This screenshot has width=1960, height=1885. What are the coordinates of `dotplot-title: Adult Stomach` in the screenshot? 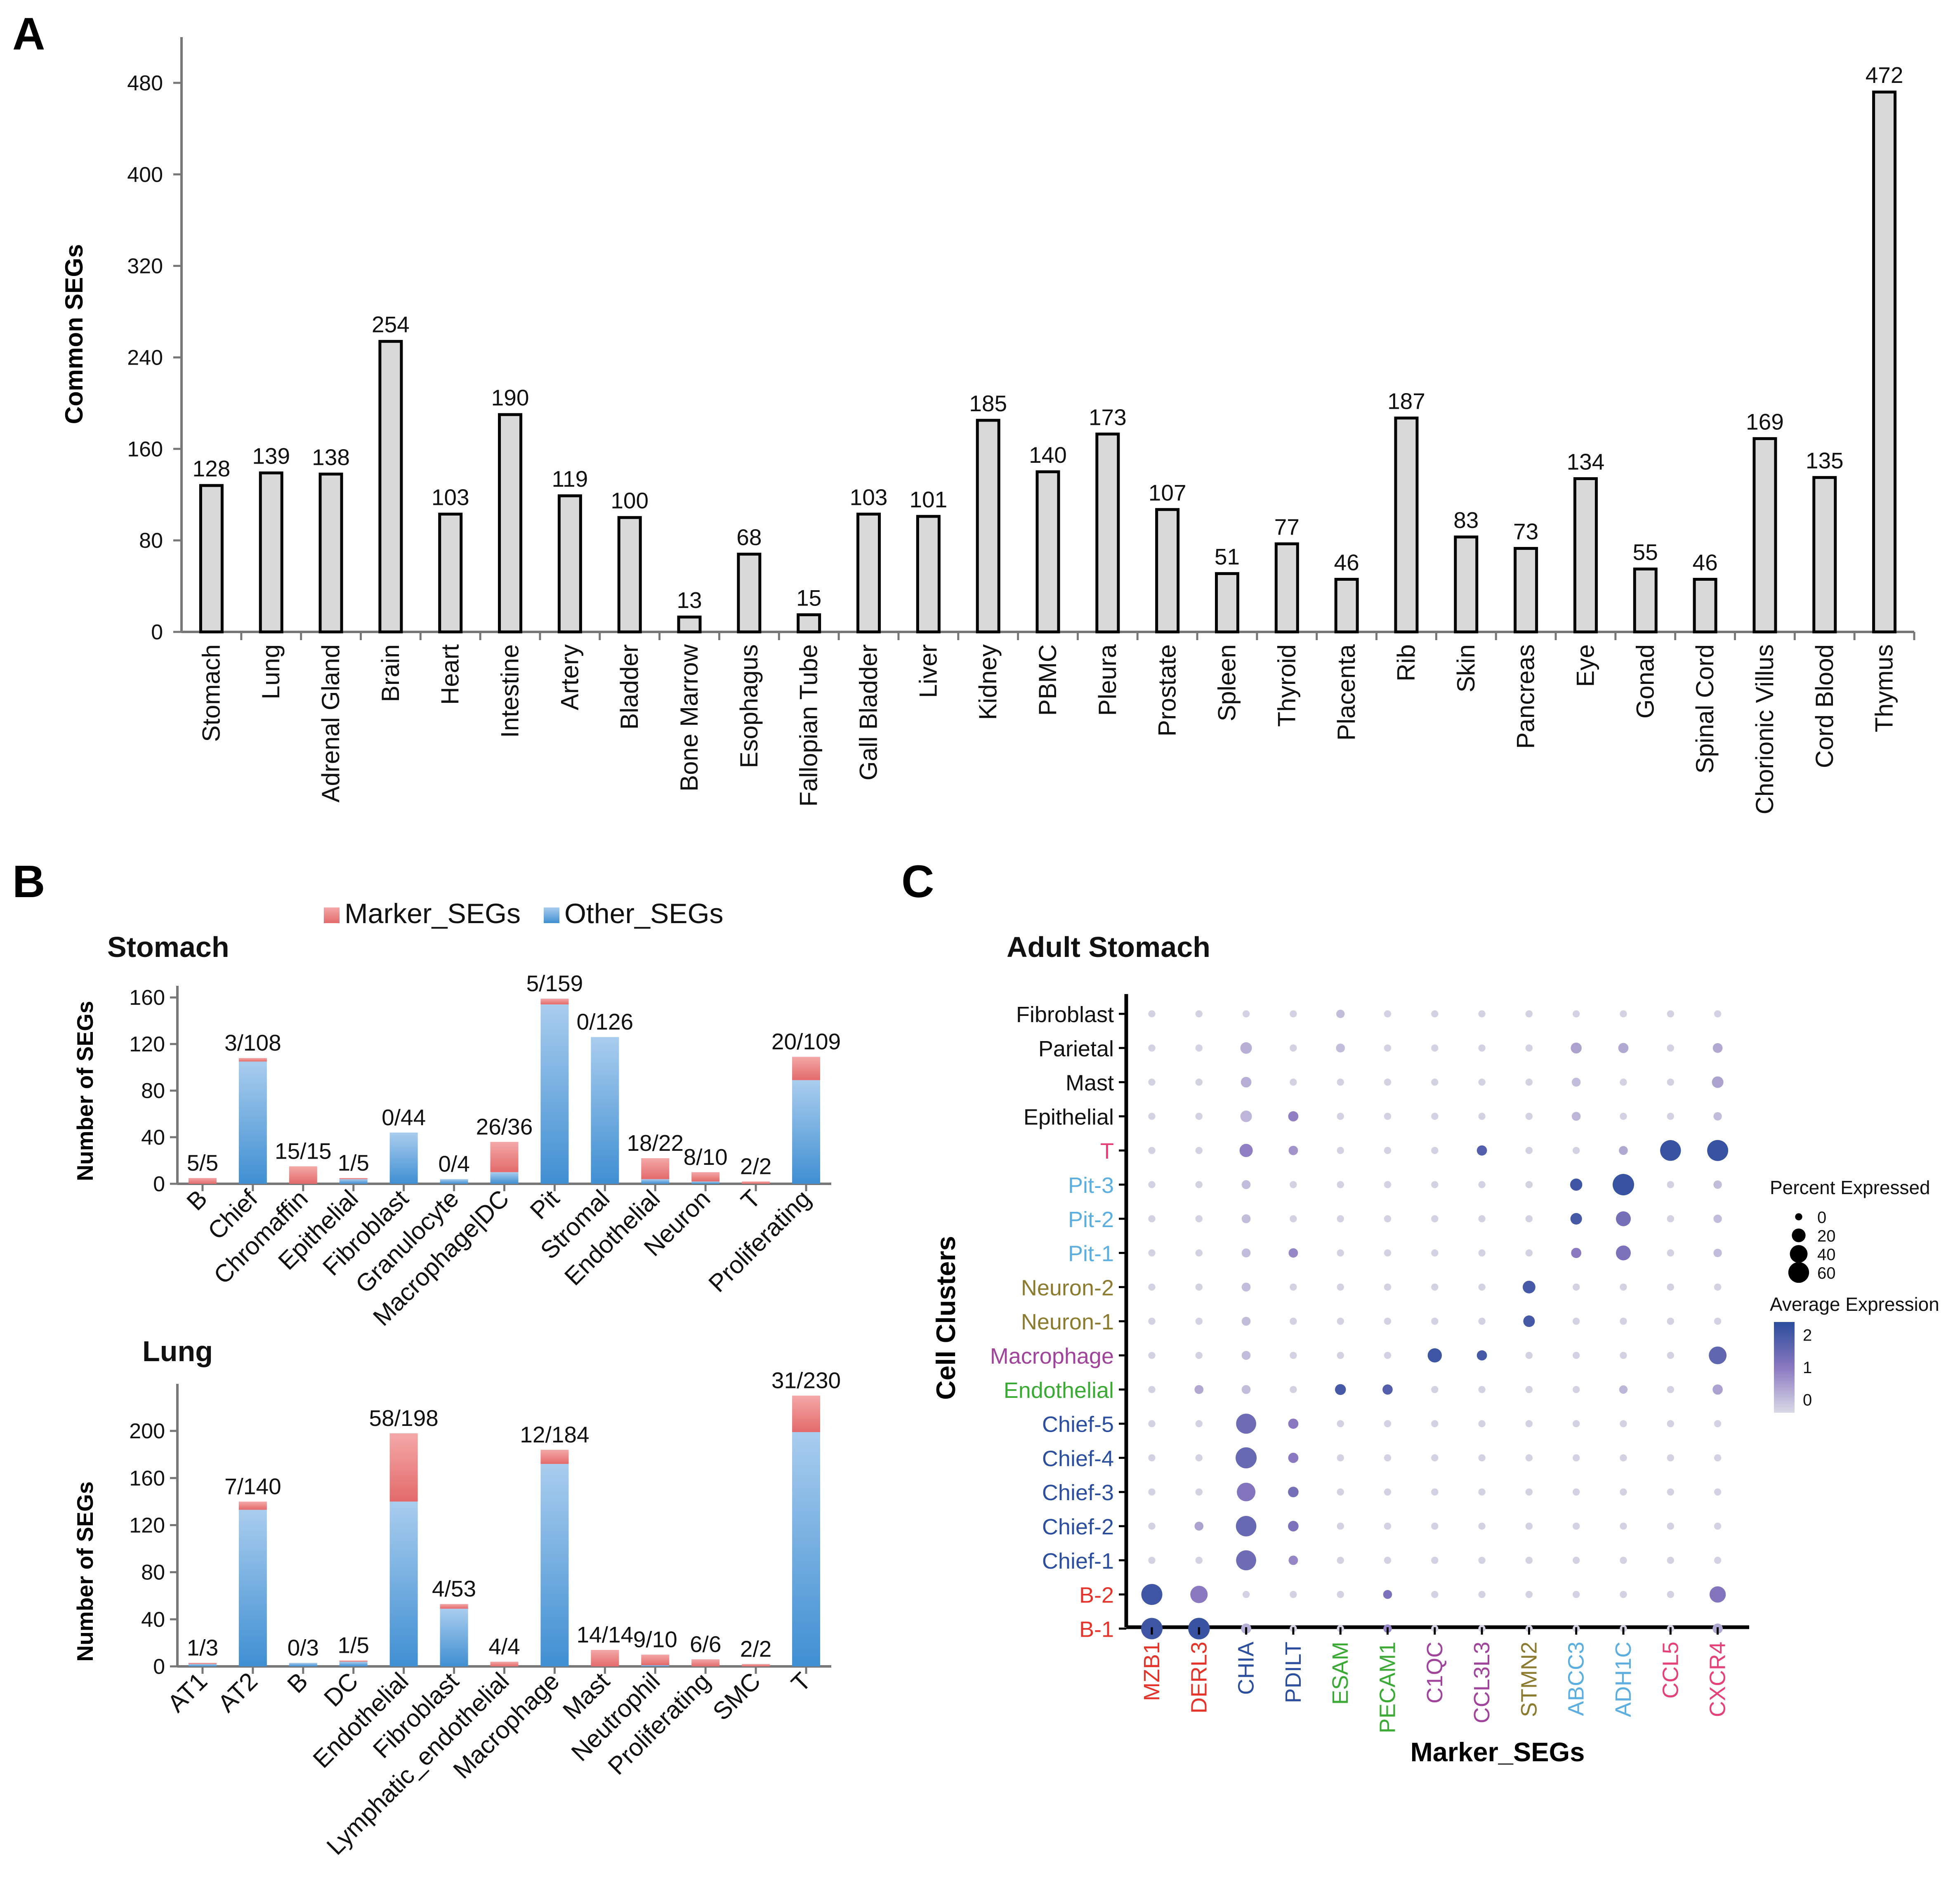 It's located at (1109, 947).